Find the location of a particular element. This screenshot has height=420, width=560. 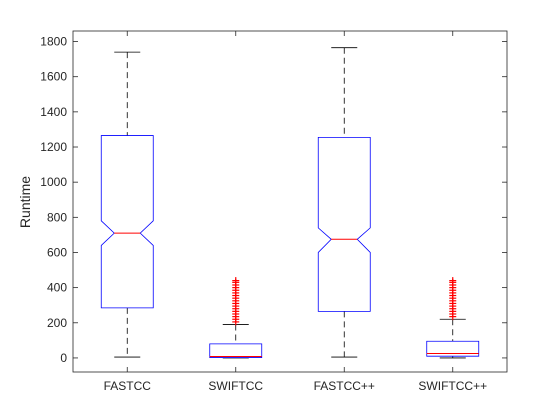

x-tick-label: SWIFTCC is located at coordinates (235, 386).